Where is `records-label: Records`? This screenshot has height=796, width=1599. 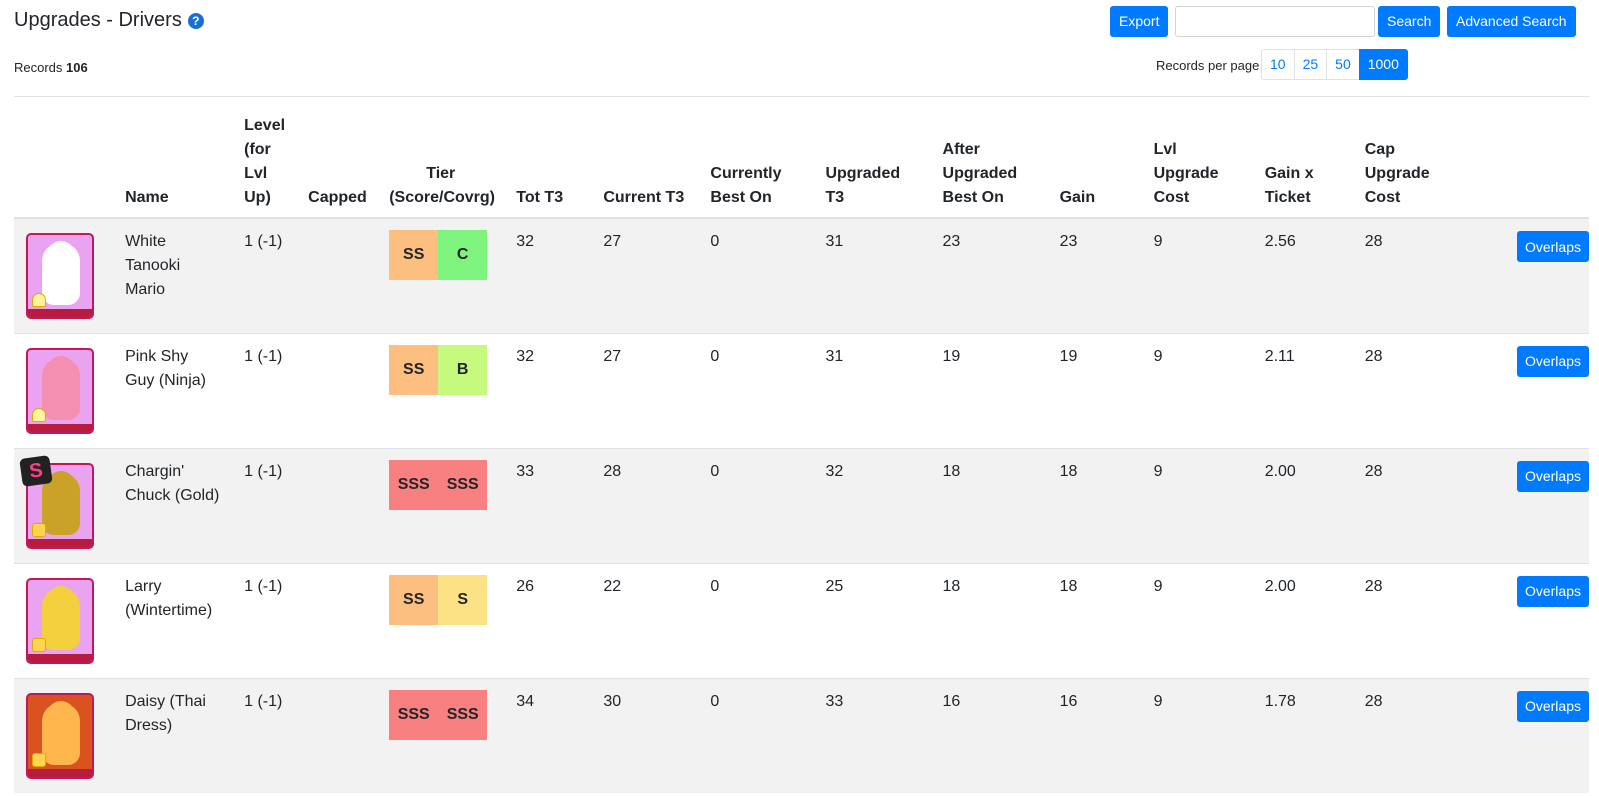 records-label: Records is located at coordinates (38, 67).